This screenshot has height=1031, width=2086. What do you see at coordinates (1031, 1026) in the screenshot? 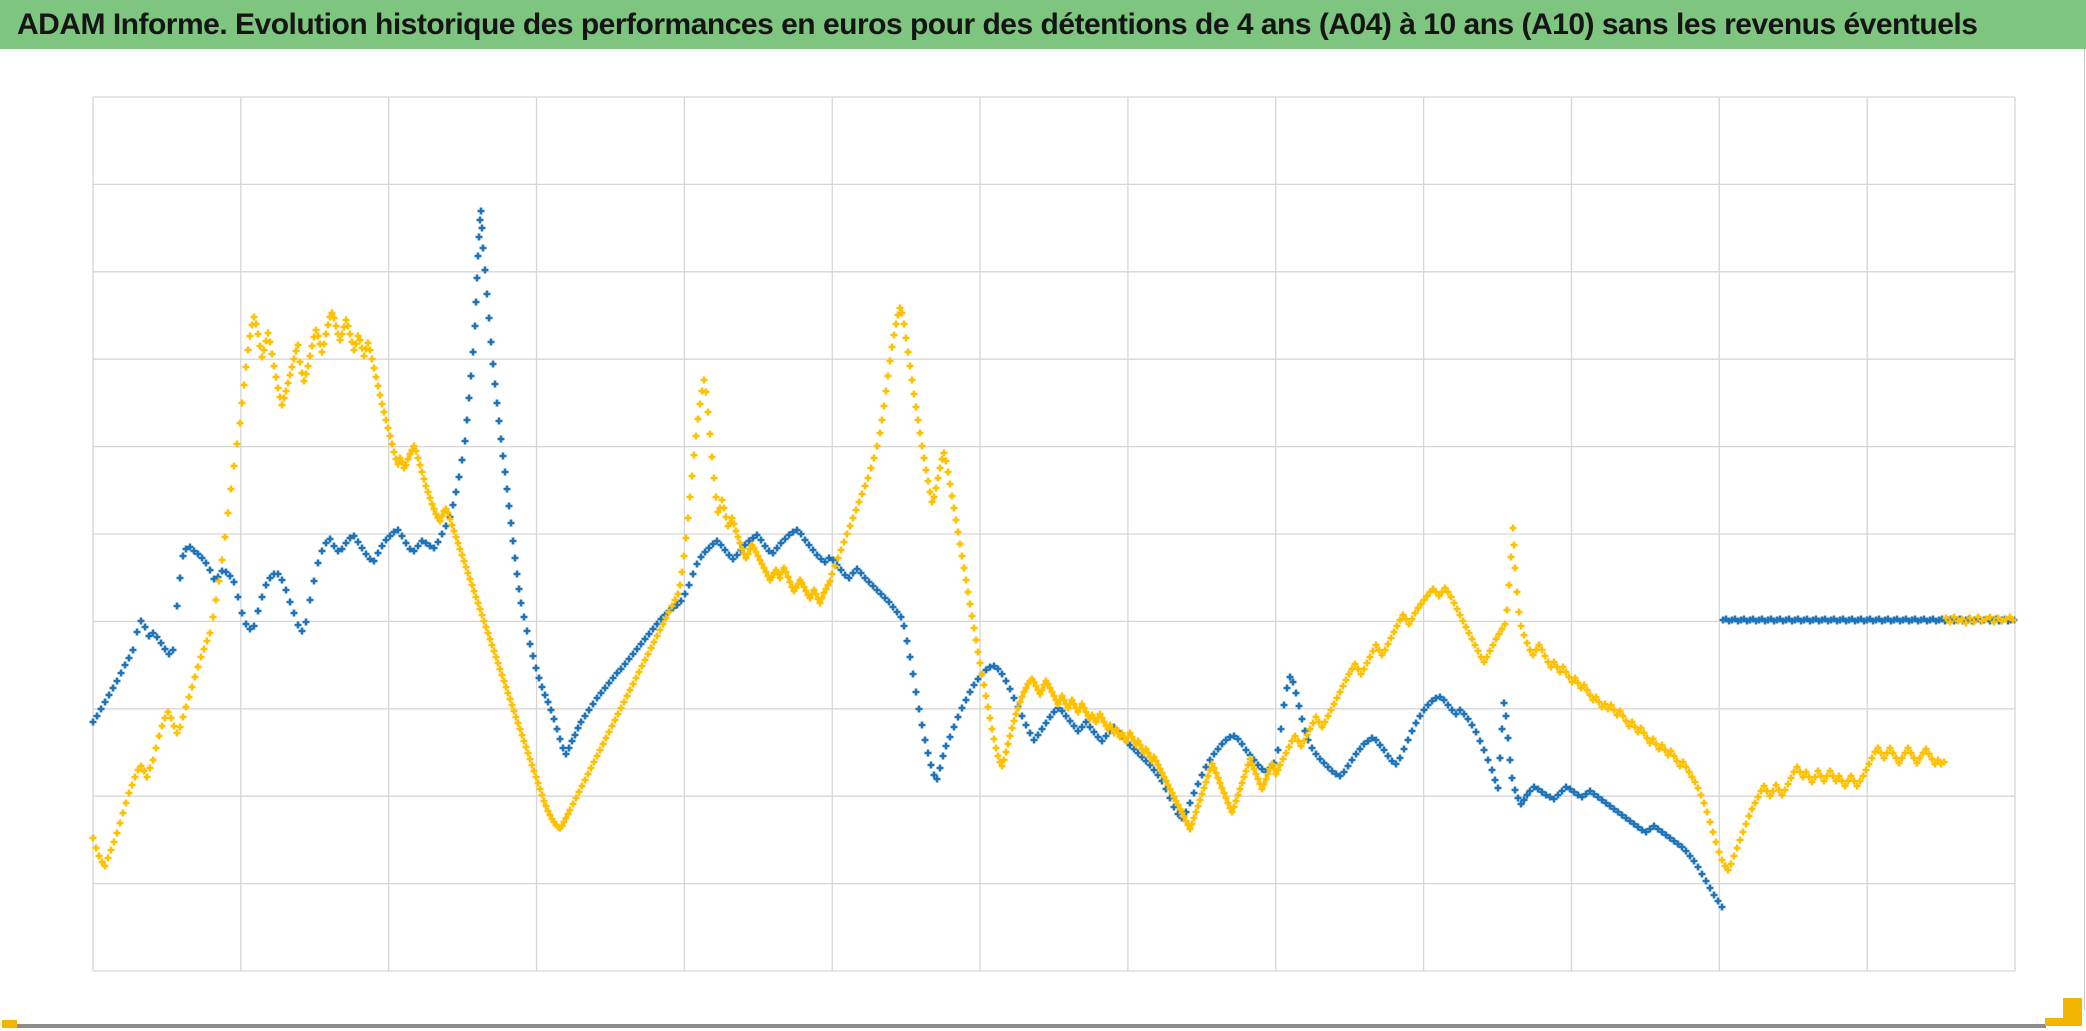
I see `bottom-divider-rule` at bounding box center [1031, 1026].